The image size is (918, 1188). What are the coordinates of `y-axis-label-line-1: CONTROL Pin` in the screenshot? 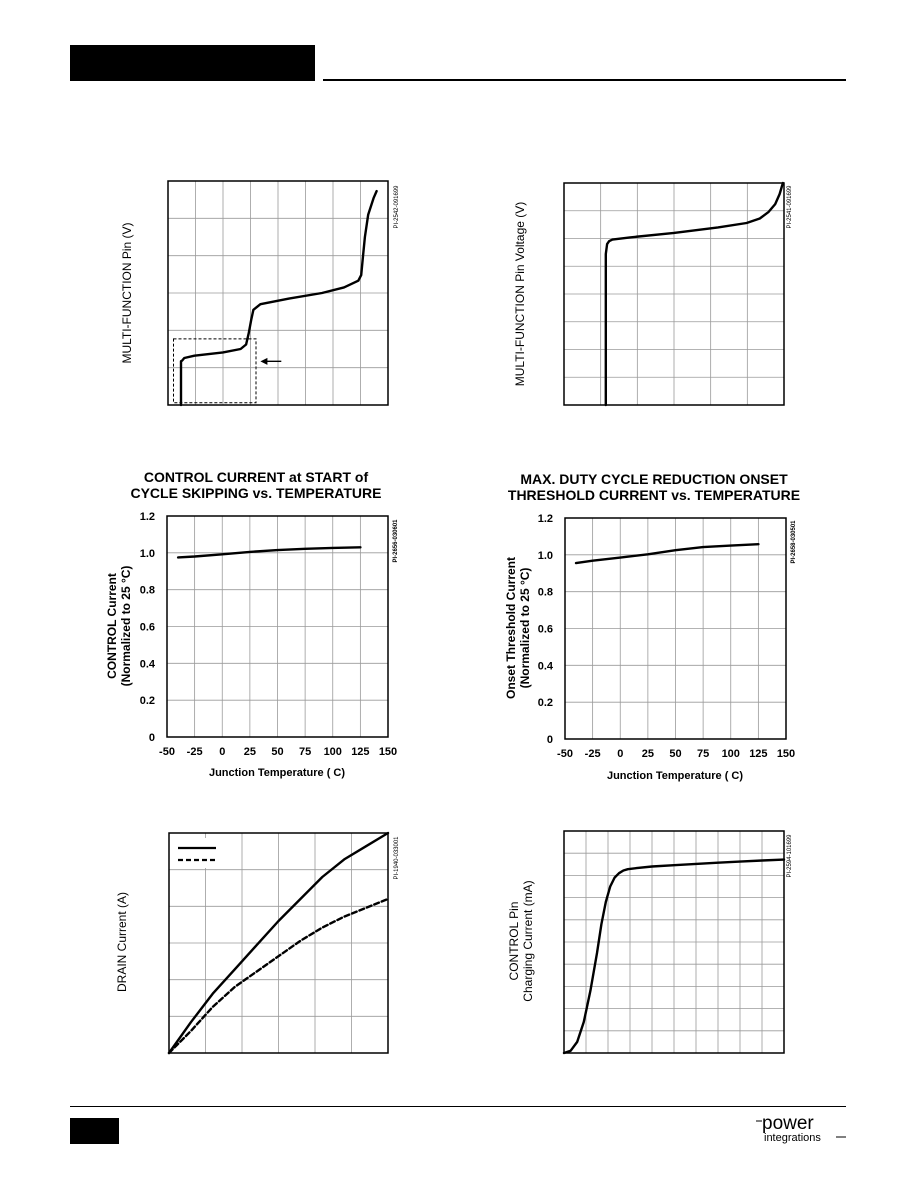 It's located at (514, 941).